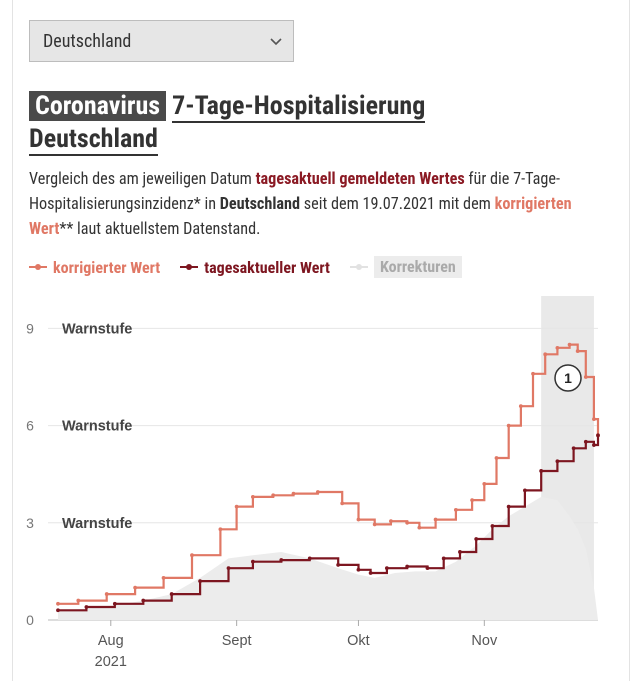 The image size is (640, 681). Describe the element at coordinates (299, 107) in the screenshot. I see `title-main: 7-Tage-Hospitalisierung` at that location.